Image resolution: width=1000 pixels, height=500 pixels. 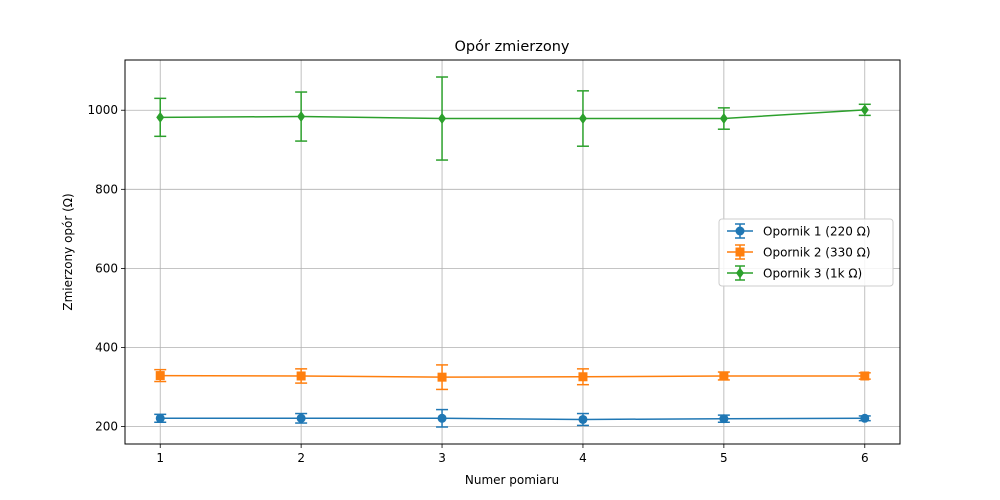 I want to click on chart-title: Opór zmierzony, so click(x=512, y=47).